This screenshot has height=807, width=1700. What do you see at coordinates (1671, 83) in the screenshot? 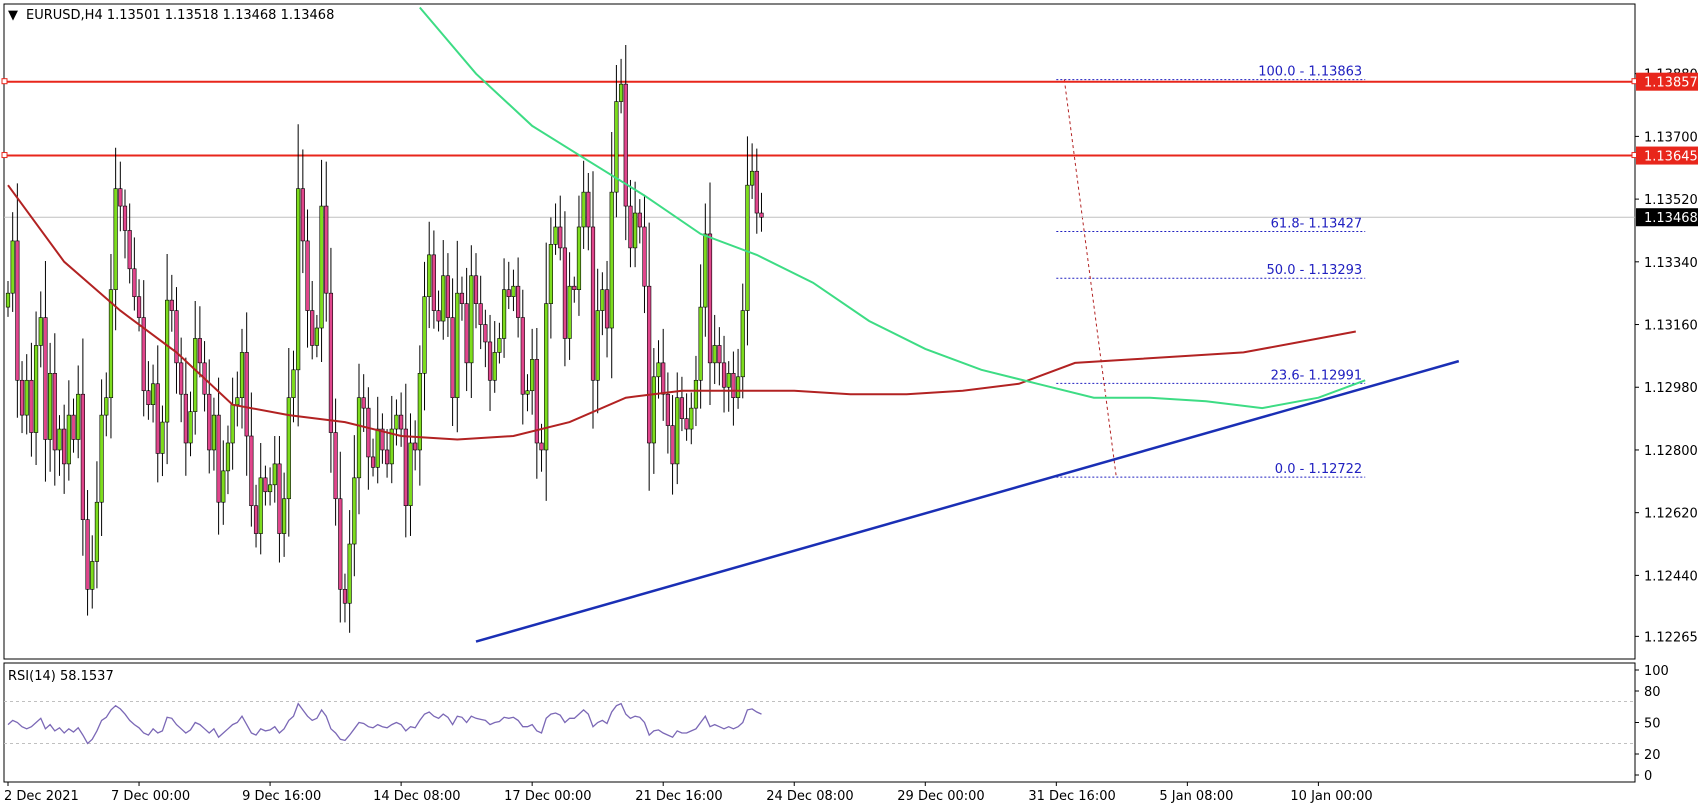
I see `price-box-label-0: 1.13857` at bounding box center [1671, 83].